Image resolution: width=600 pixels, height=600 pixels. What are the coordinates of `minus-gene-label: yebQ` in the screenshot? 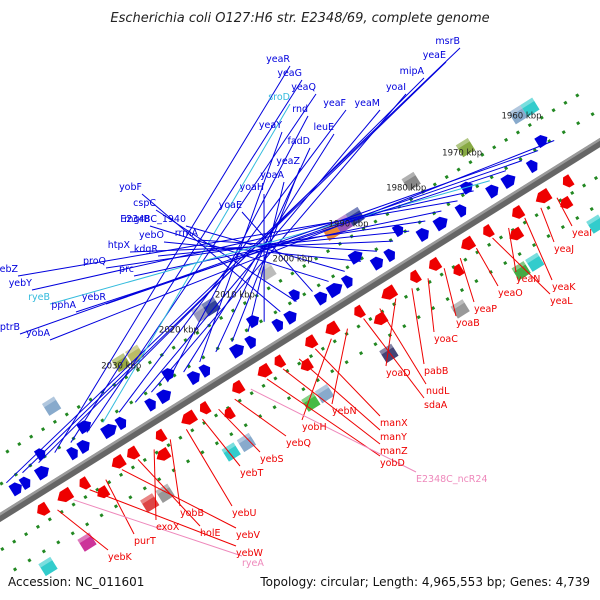 It's located at (298, 443).